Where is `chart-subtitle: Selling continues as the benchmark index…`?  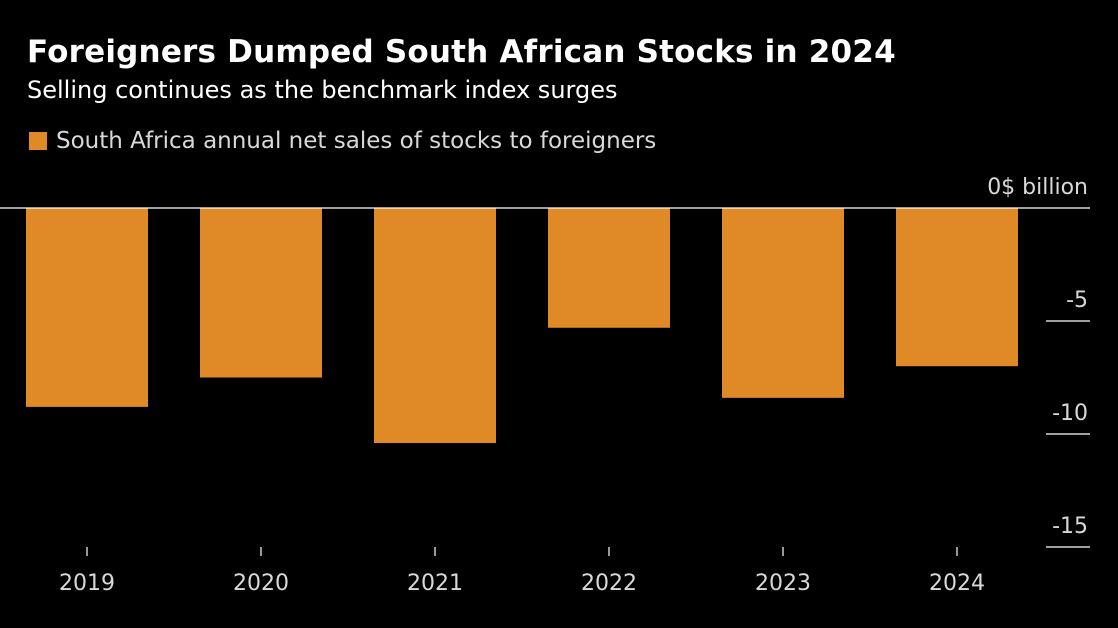 chart-subtitle: Selling continues as the benchmark index… is located at coordinates (322, 90).